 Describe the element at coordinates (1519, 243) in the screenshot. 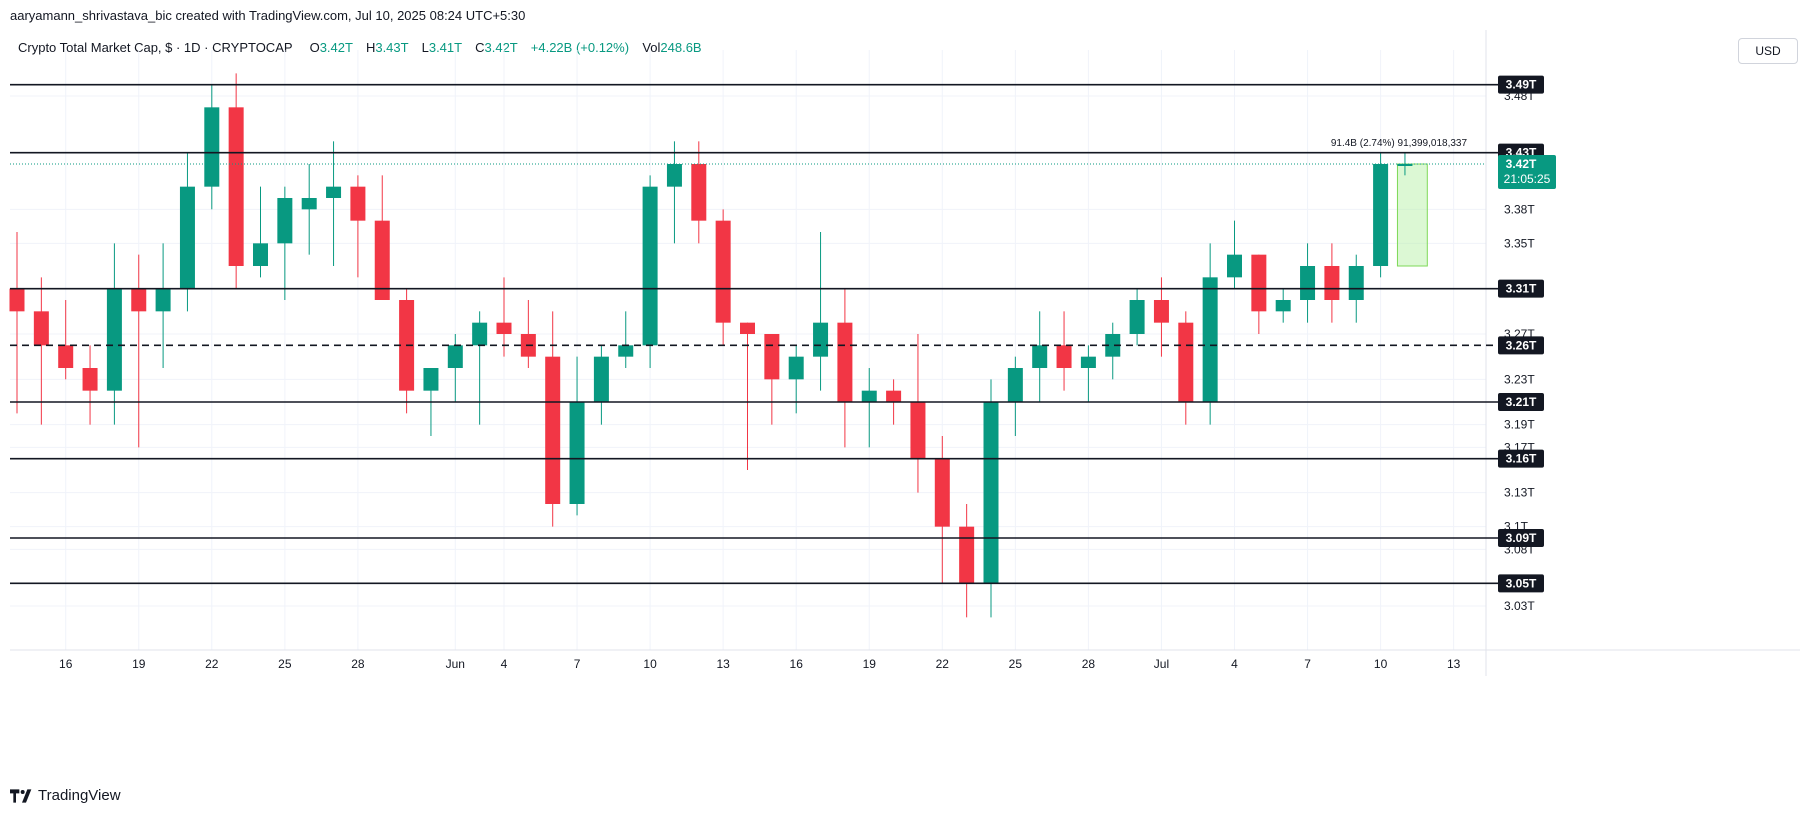

I see `y-tick-label: 3.35T` at that location.